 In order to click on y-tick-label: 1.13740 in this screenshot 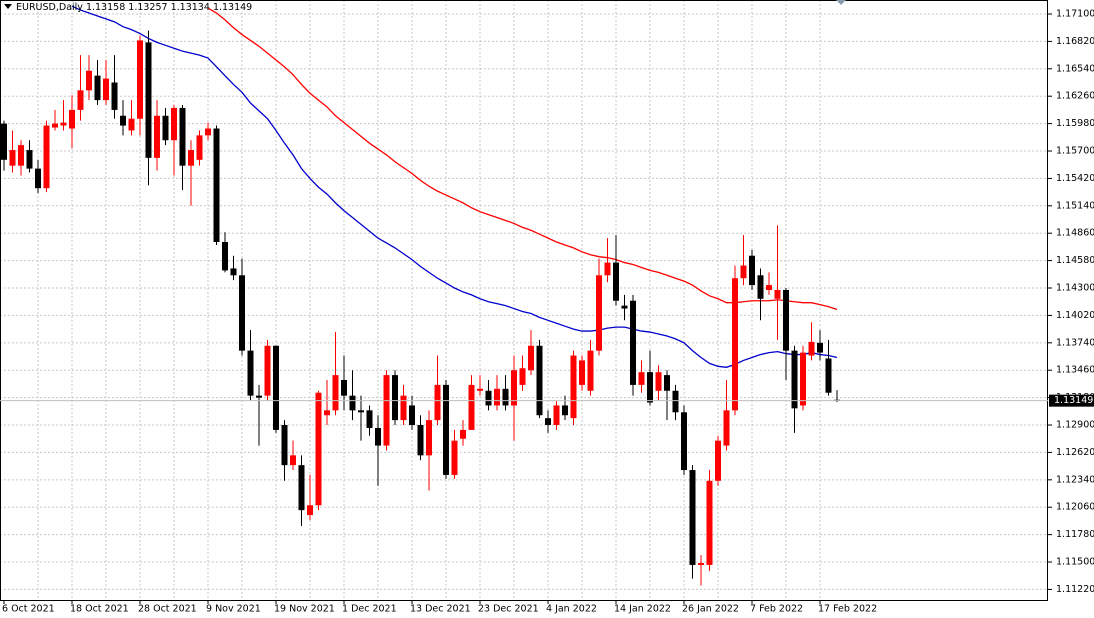, I will do `click(1075, 342)`.